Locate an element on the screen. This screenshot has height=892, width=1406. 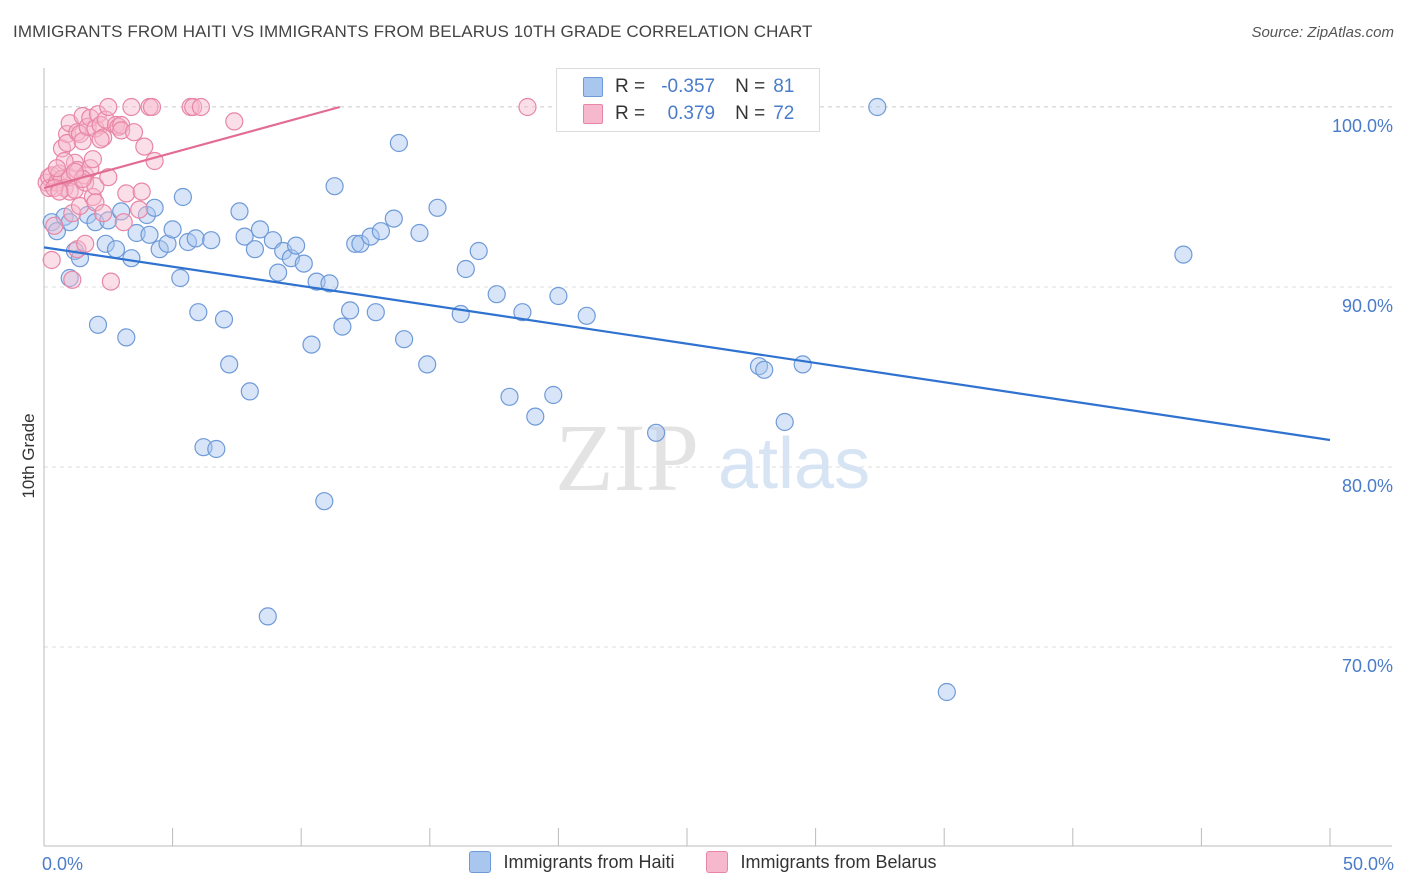
belarus-trend-line is located at coordinates (192, 147).